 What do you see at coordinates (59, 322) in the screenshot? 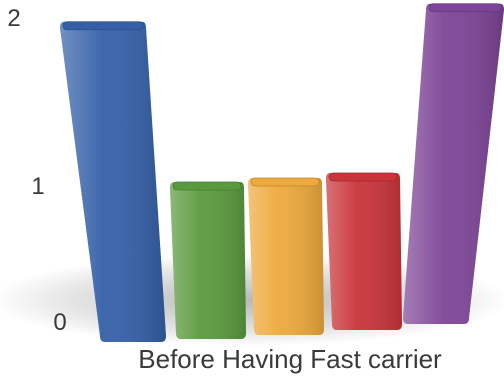
I see `y-tick-label: 0` at bounding box center [59, 322].